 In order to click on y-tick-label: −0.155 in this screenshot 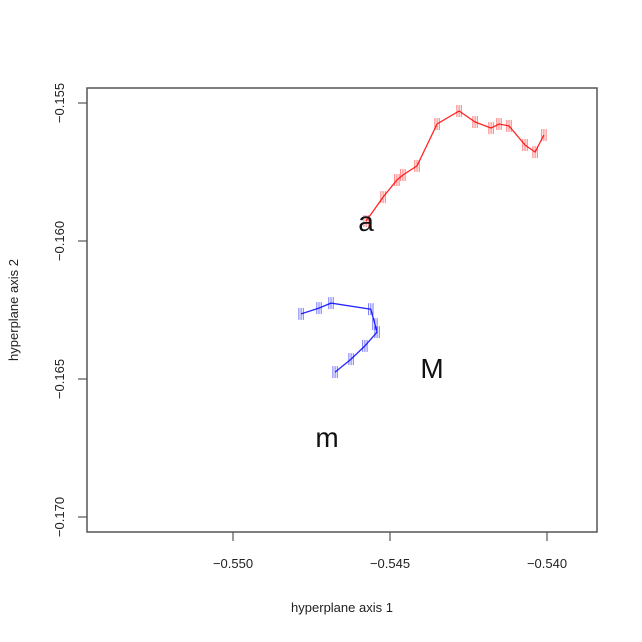, I will do `click(59, 103)`.